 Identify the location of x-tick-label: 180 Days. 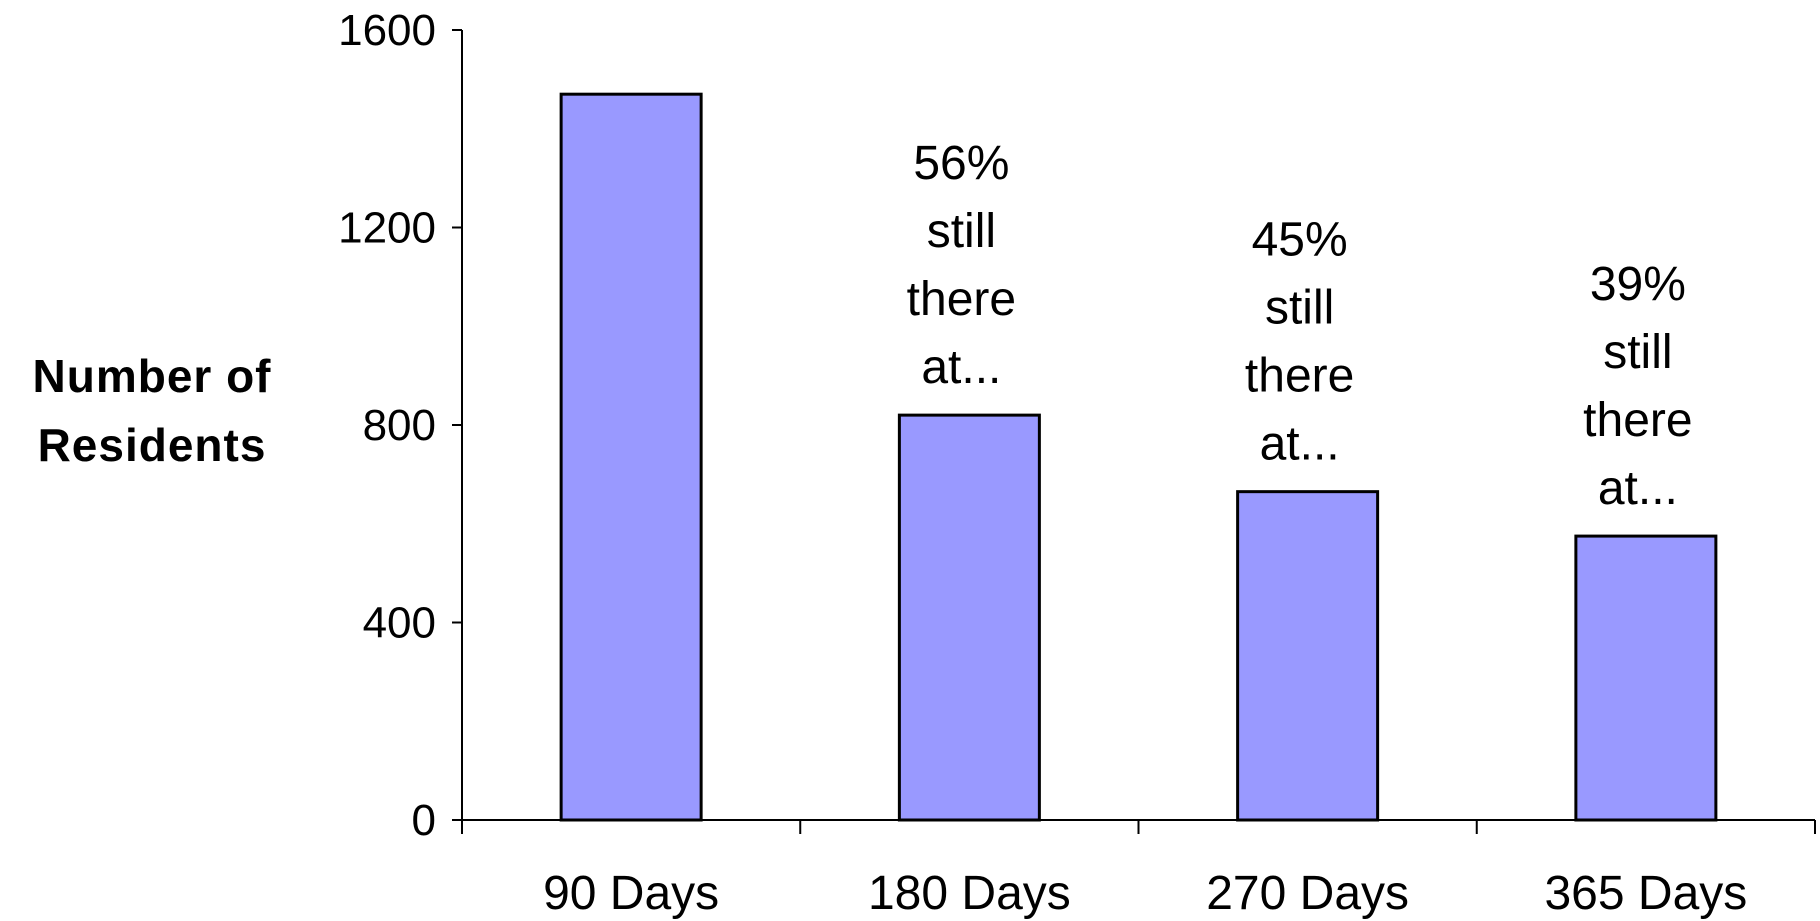
(969, 893).